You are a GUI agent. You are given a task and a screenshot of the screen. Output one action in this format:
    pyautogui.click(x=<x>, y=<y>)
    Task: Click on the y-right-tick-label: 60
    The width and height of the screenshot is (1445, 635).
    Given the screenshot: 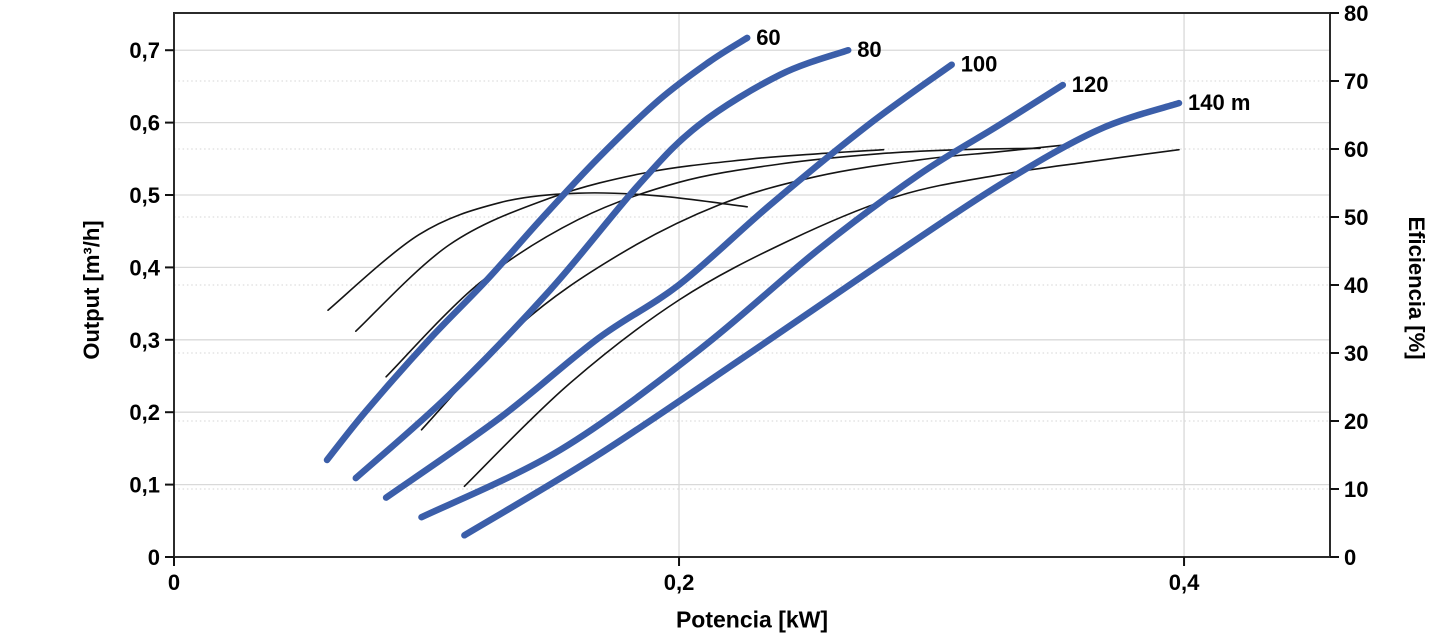 What is the action you would take?
    pyautogui.click(x=1356, y=149)
    